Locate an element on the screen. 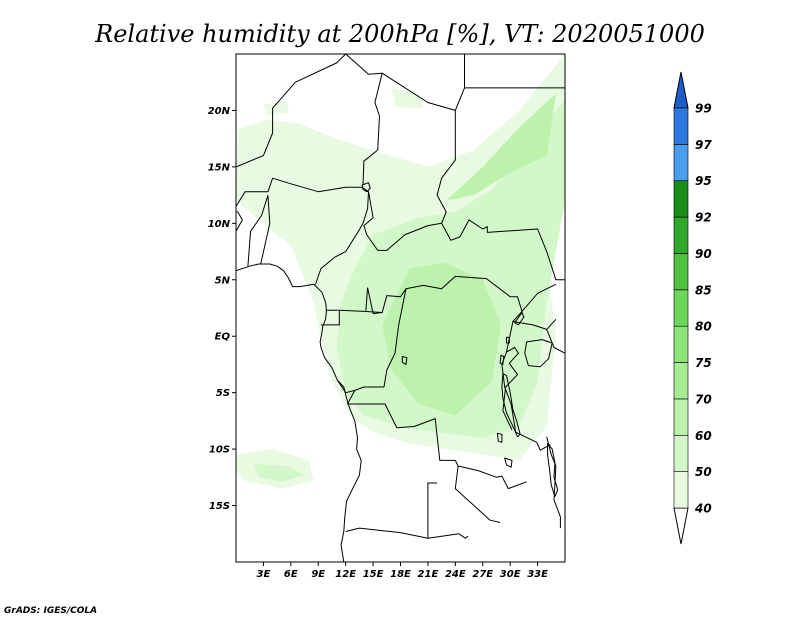  colorbar-label: 92 is located at coordinates (703, 218).